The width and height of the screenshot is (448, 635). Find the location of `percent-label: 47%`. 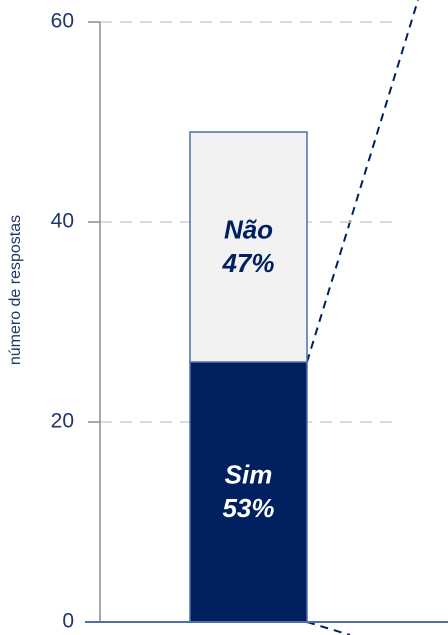

percent-label: 47% is located at coordinates (247, 263).